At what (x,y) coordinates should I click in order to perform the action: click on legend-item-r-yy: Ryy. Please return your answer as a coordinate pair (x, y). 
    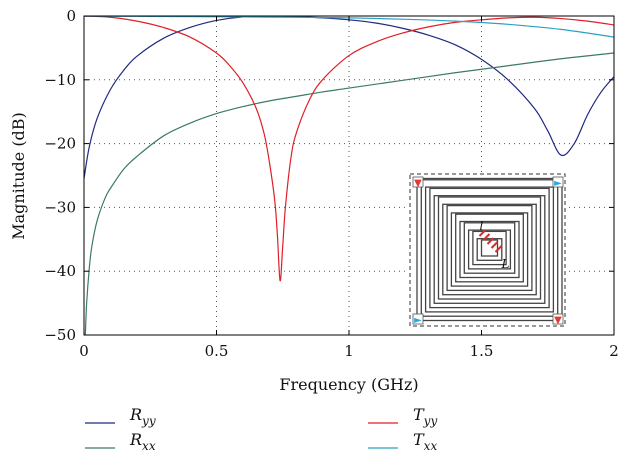
    Looking at the image, I should click on (120, 416).